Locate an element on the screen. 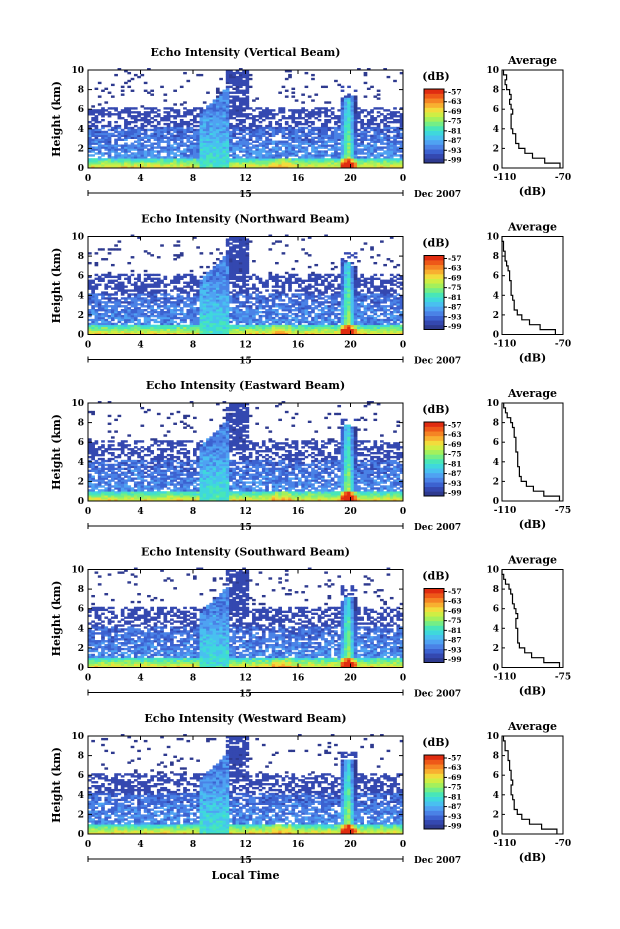  colorbar-swatch is located at coordinates (434, 138).